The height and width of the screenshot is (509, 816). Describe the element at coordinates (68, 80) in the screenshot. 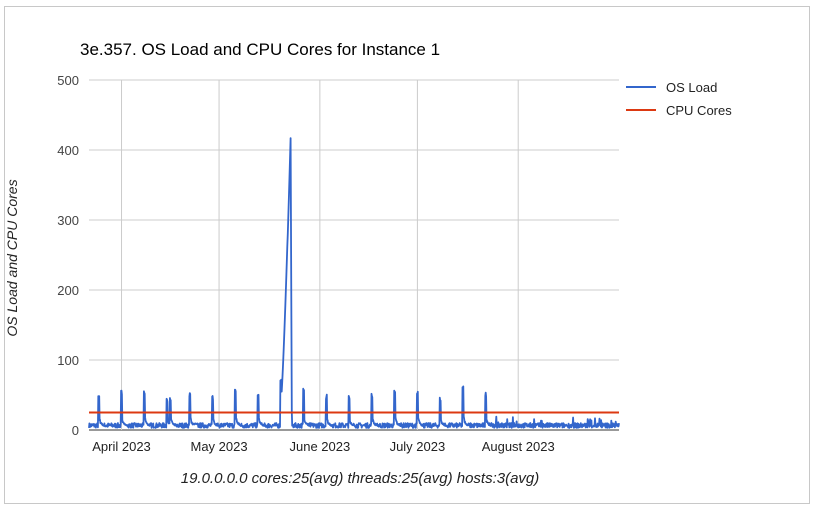

I see `y-tick-label: 500` at that location.